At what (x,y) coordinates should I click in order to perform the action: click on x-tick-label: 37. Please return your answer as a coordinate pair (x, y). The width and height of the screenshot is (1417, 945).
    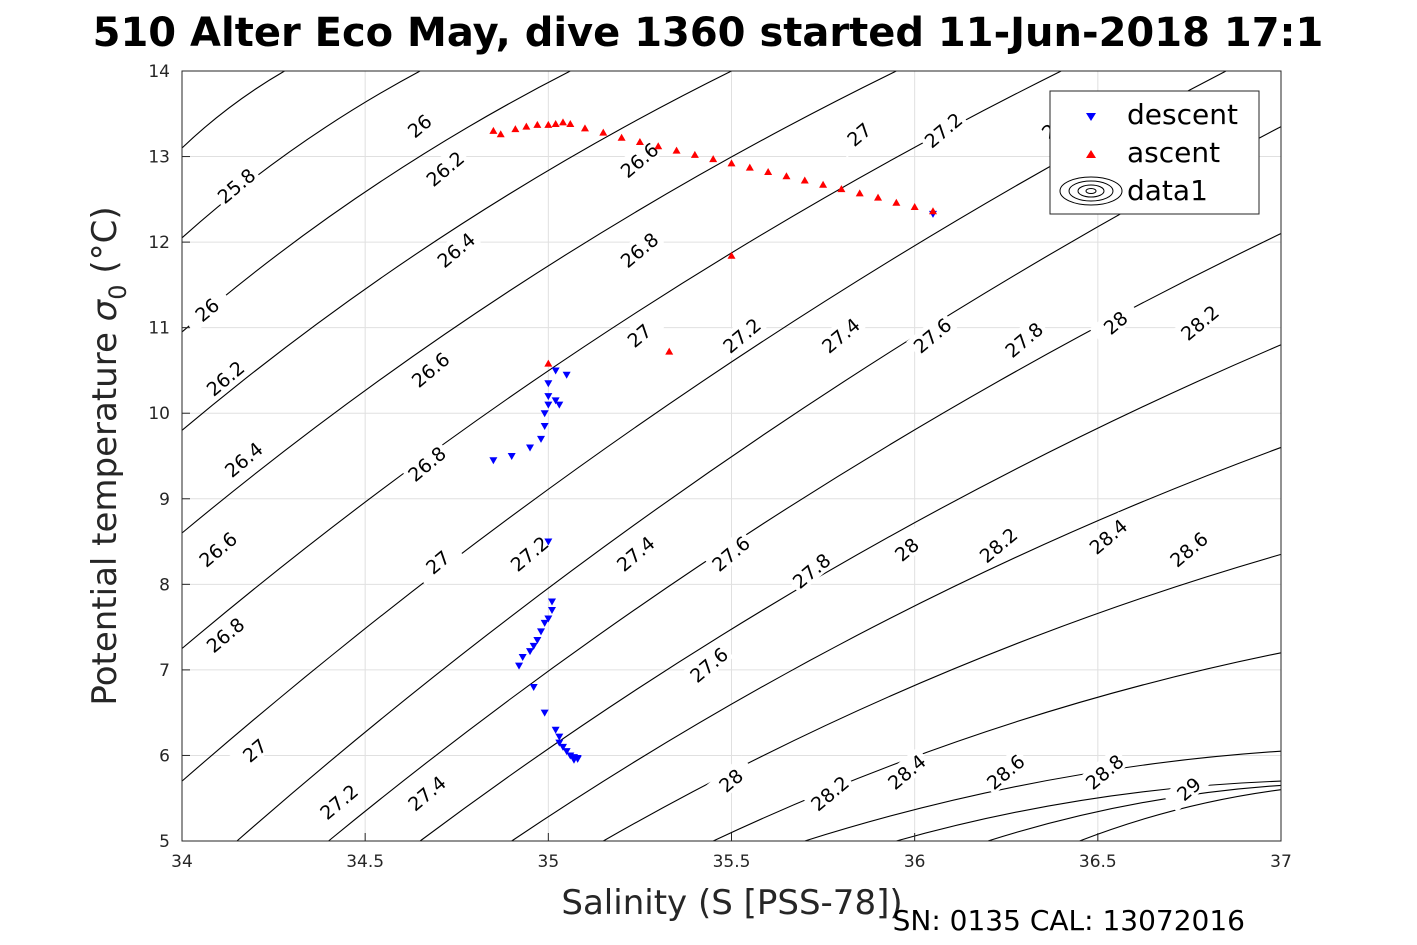
    Looking at the image, I should click on (1281, 862).